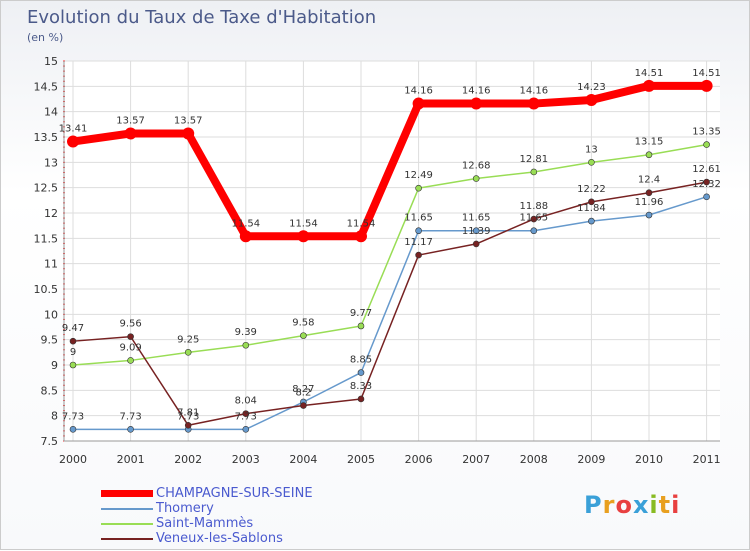 The height and width of the screenshot is (551, 750). What do you see at coordinates (624, 505) in the screenshot?
I see `logo-letter: o` at bounding box center [624, 505].